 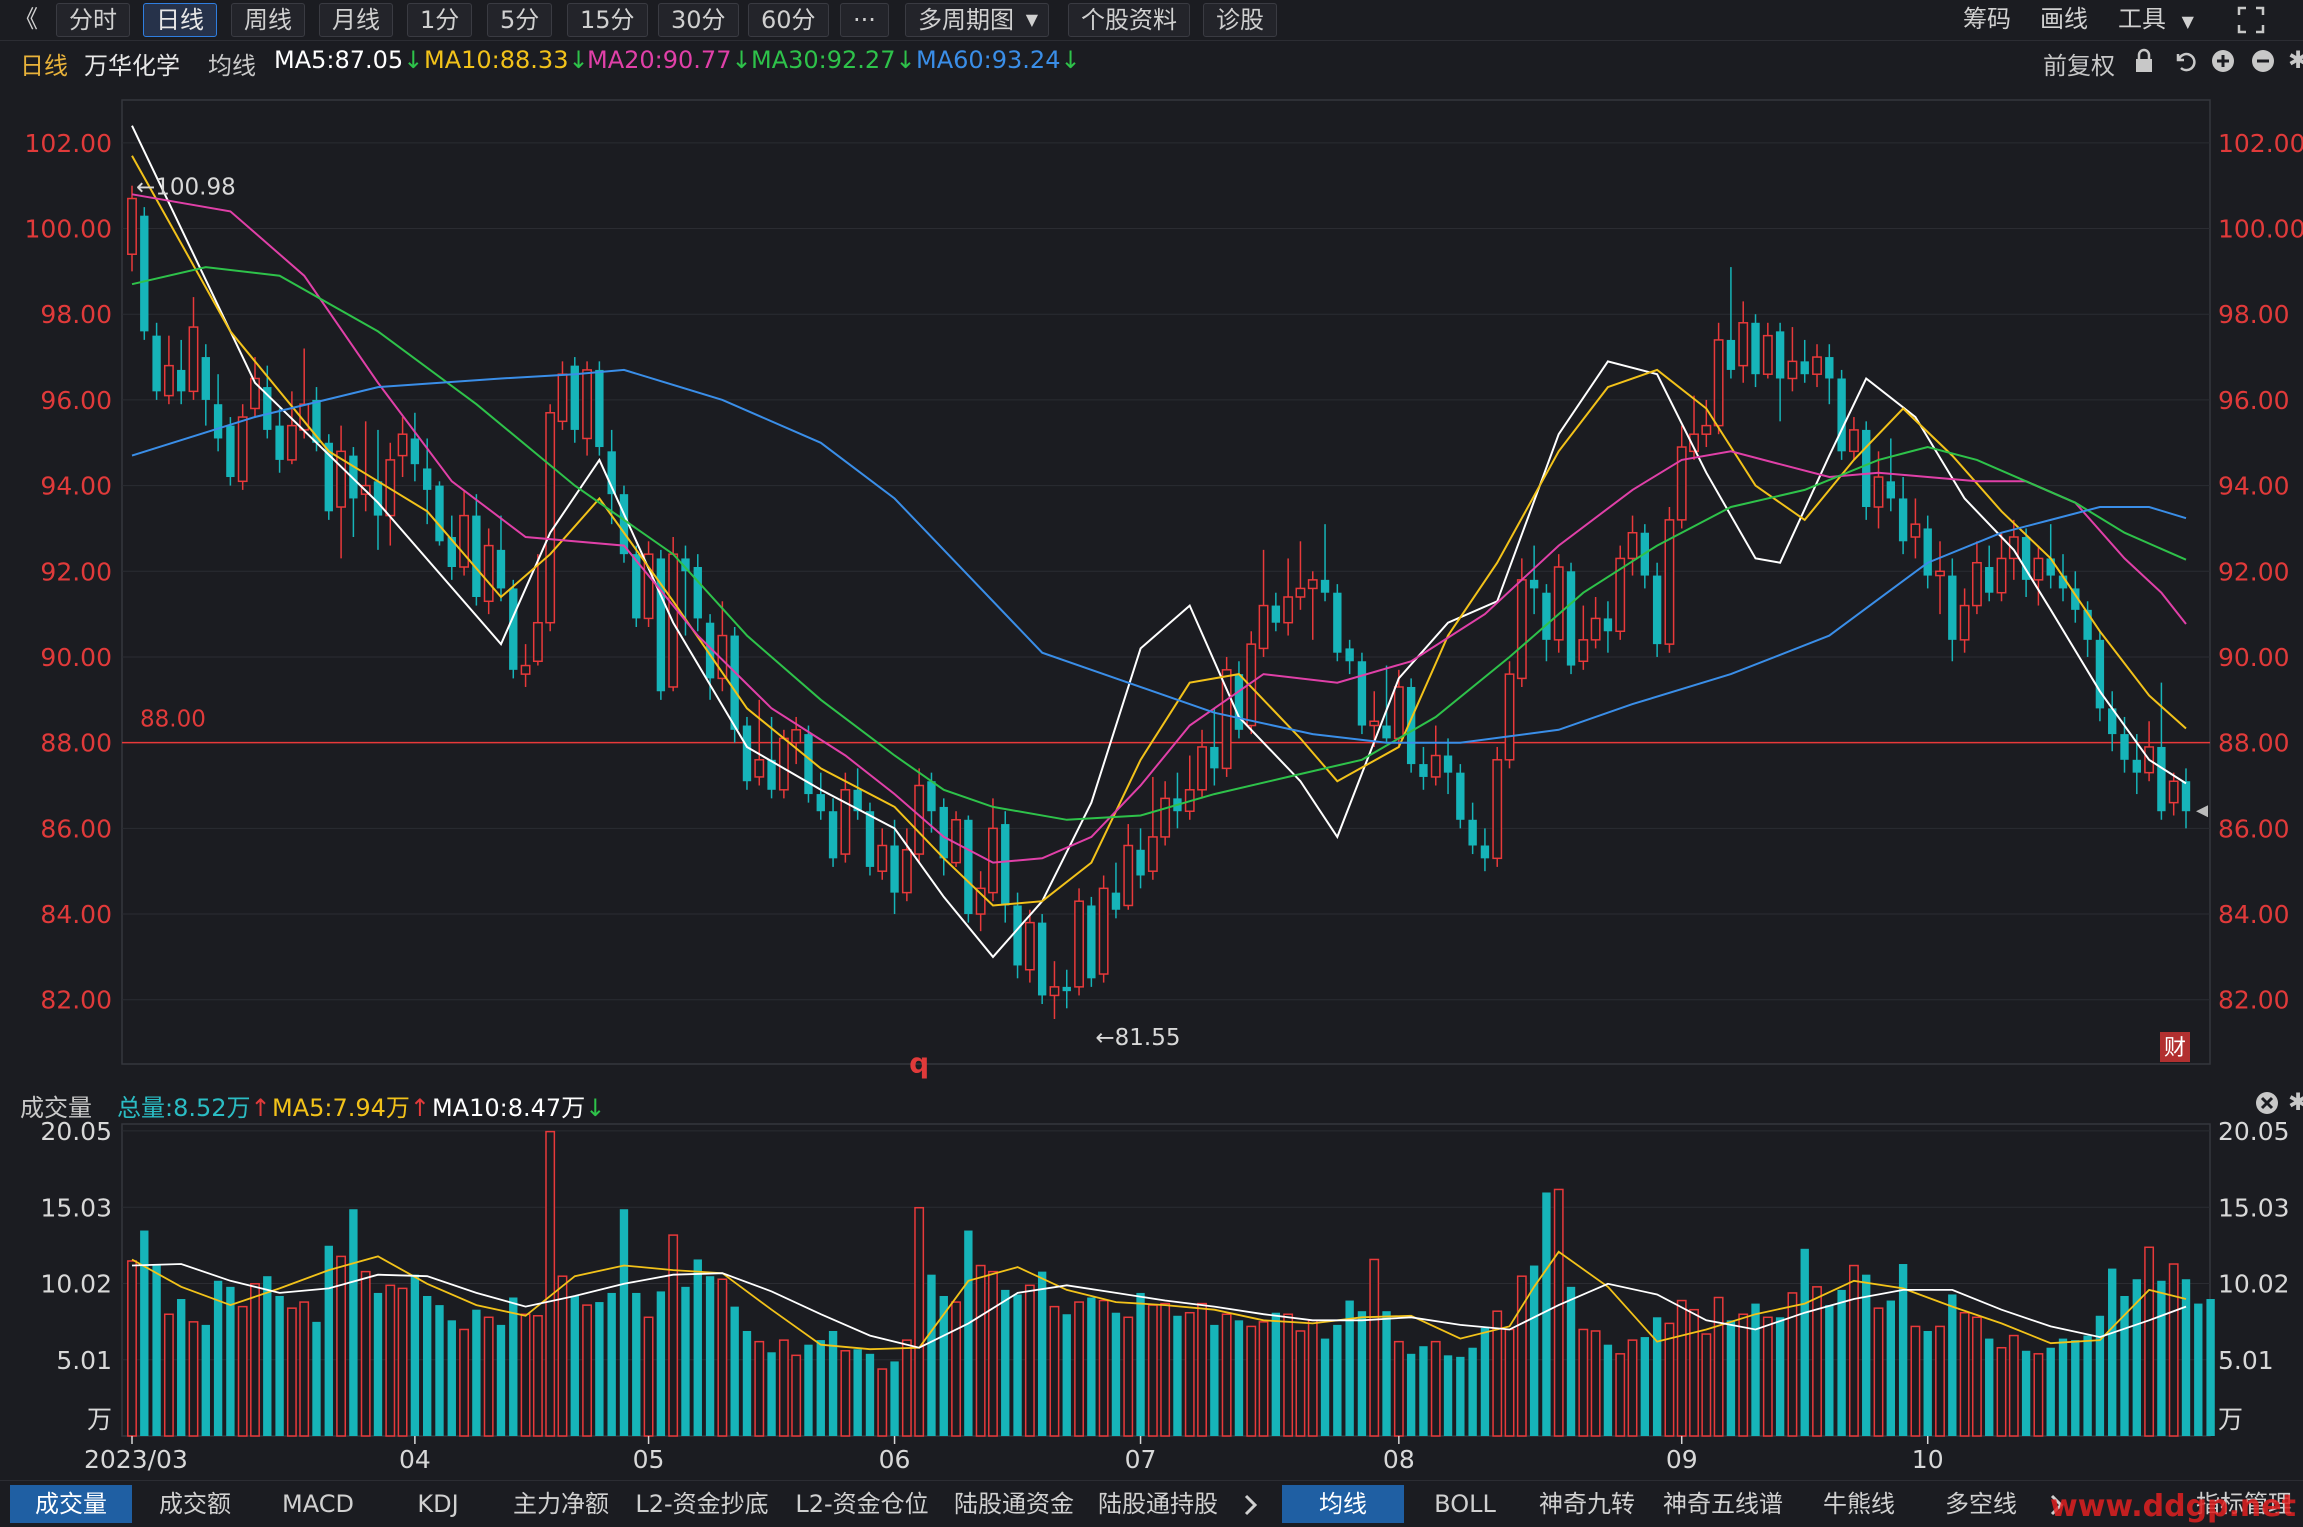 What do you see at coordinates (2267, 1106) in the screenshot?
I see `close-volume-panel-icon` at bounding box center [2267, 1106].